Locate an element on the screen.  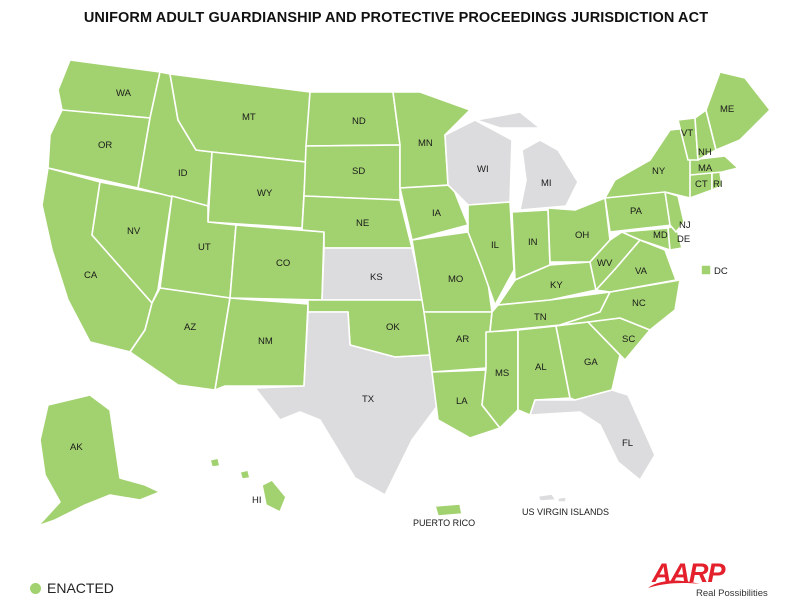
state-mi is located at coordinates (527, 161).